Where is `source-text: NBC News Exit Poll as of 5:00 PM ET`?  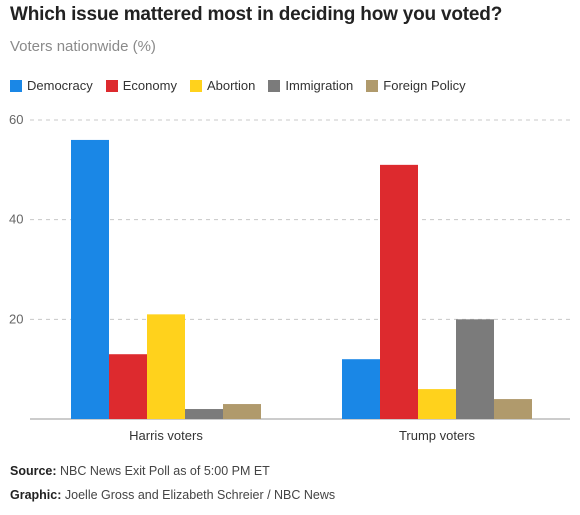 source-text: NBC News Exit Poll as of 5:00 PM ET is located at coordinates (165, 471).